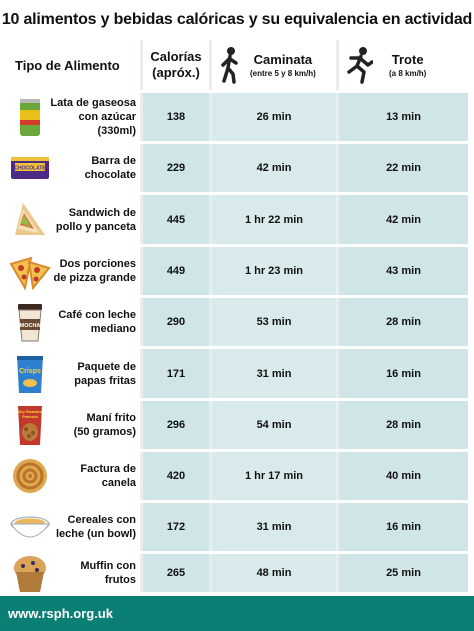  What do you see at coordinates (176, 168) in the screenshot?
I see `calories-cell: 229` at bounding box center [176, 168].